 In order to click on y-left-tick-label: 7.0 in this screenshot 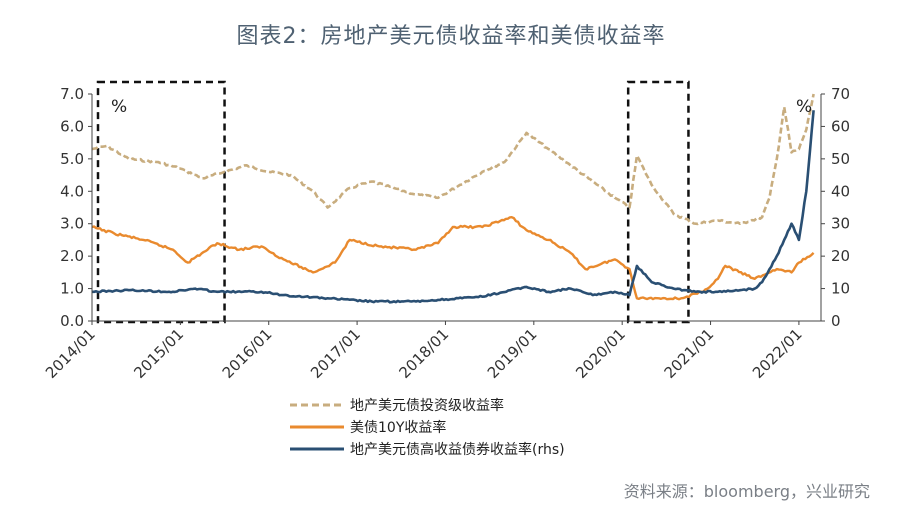, I will do `click(72, 94)`.